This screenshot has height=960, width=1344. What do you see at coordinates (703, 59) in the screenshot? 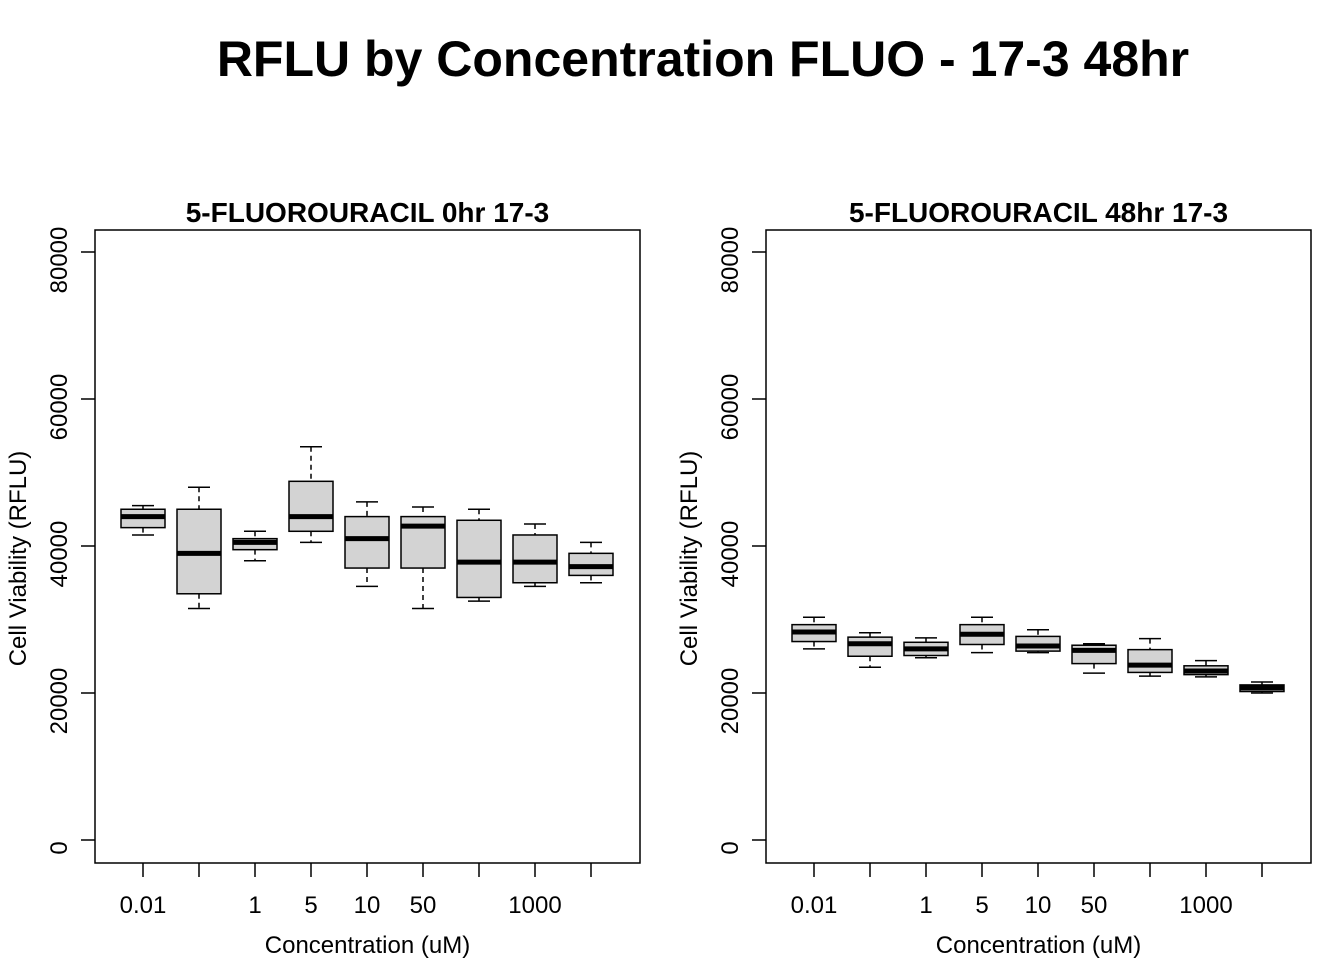
I see `main-title: RFLU by Concentration FLUO - 17-3 48hr` at bounding box center [703, 59].